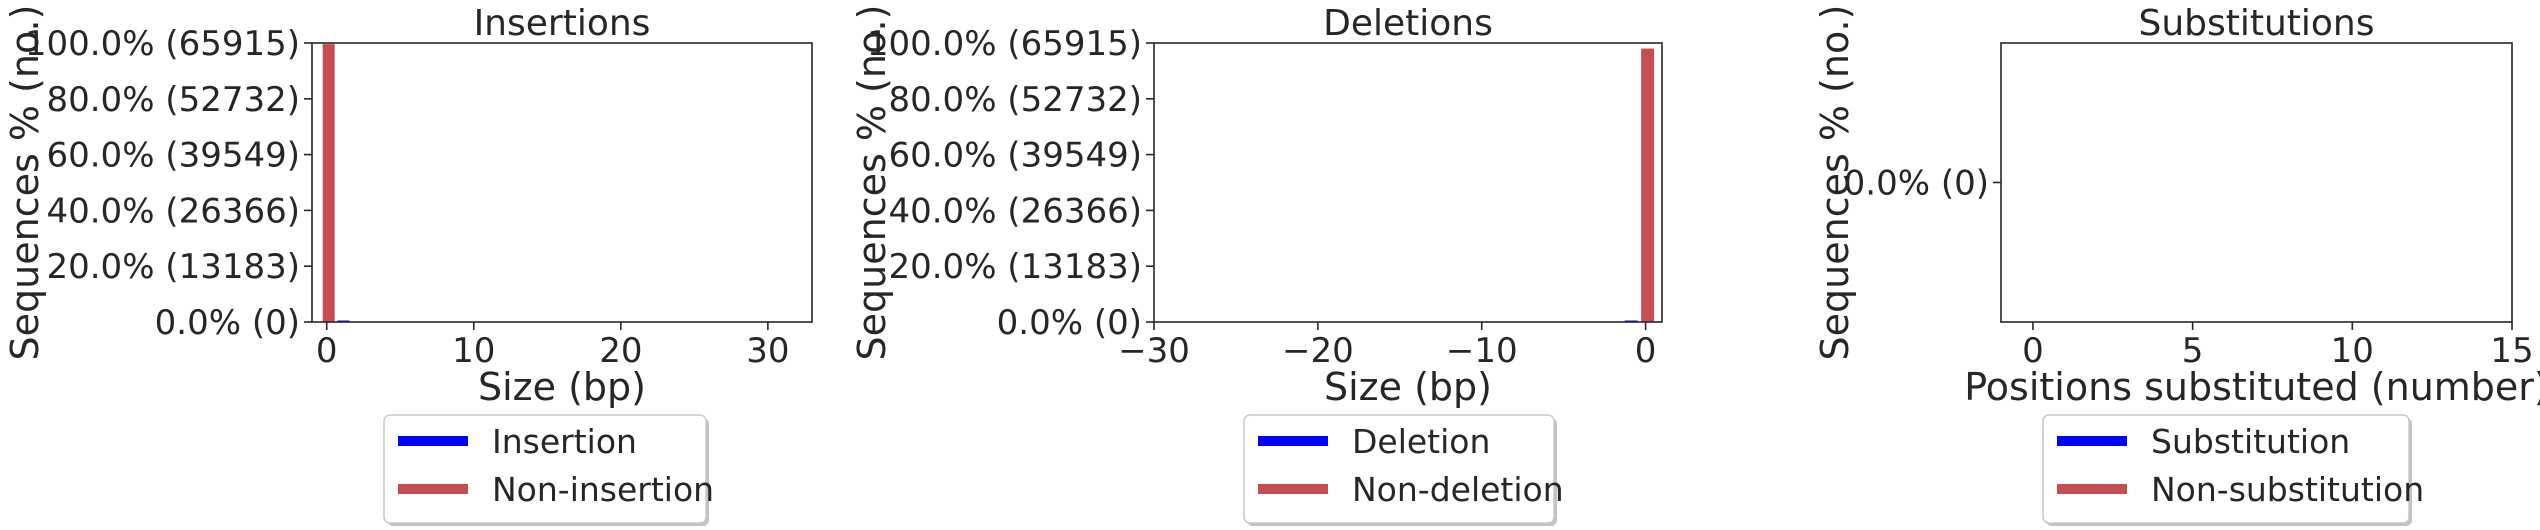  I want to click on legend-label: Non-insertion, so click(603, 489).